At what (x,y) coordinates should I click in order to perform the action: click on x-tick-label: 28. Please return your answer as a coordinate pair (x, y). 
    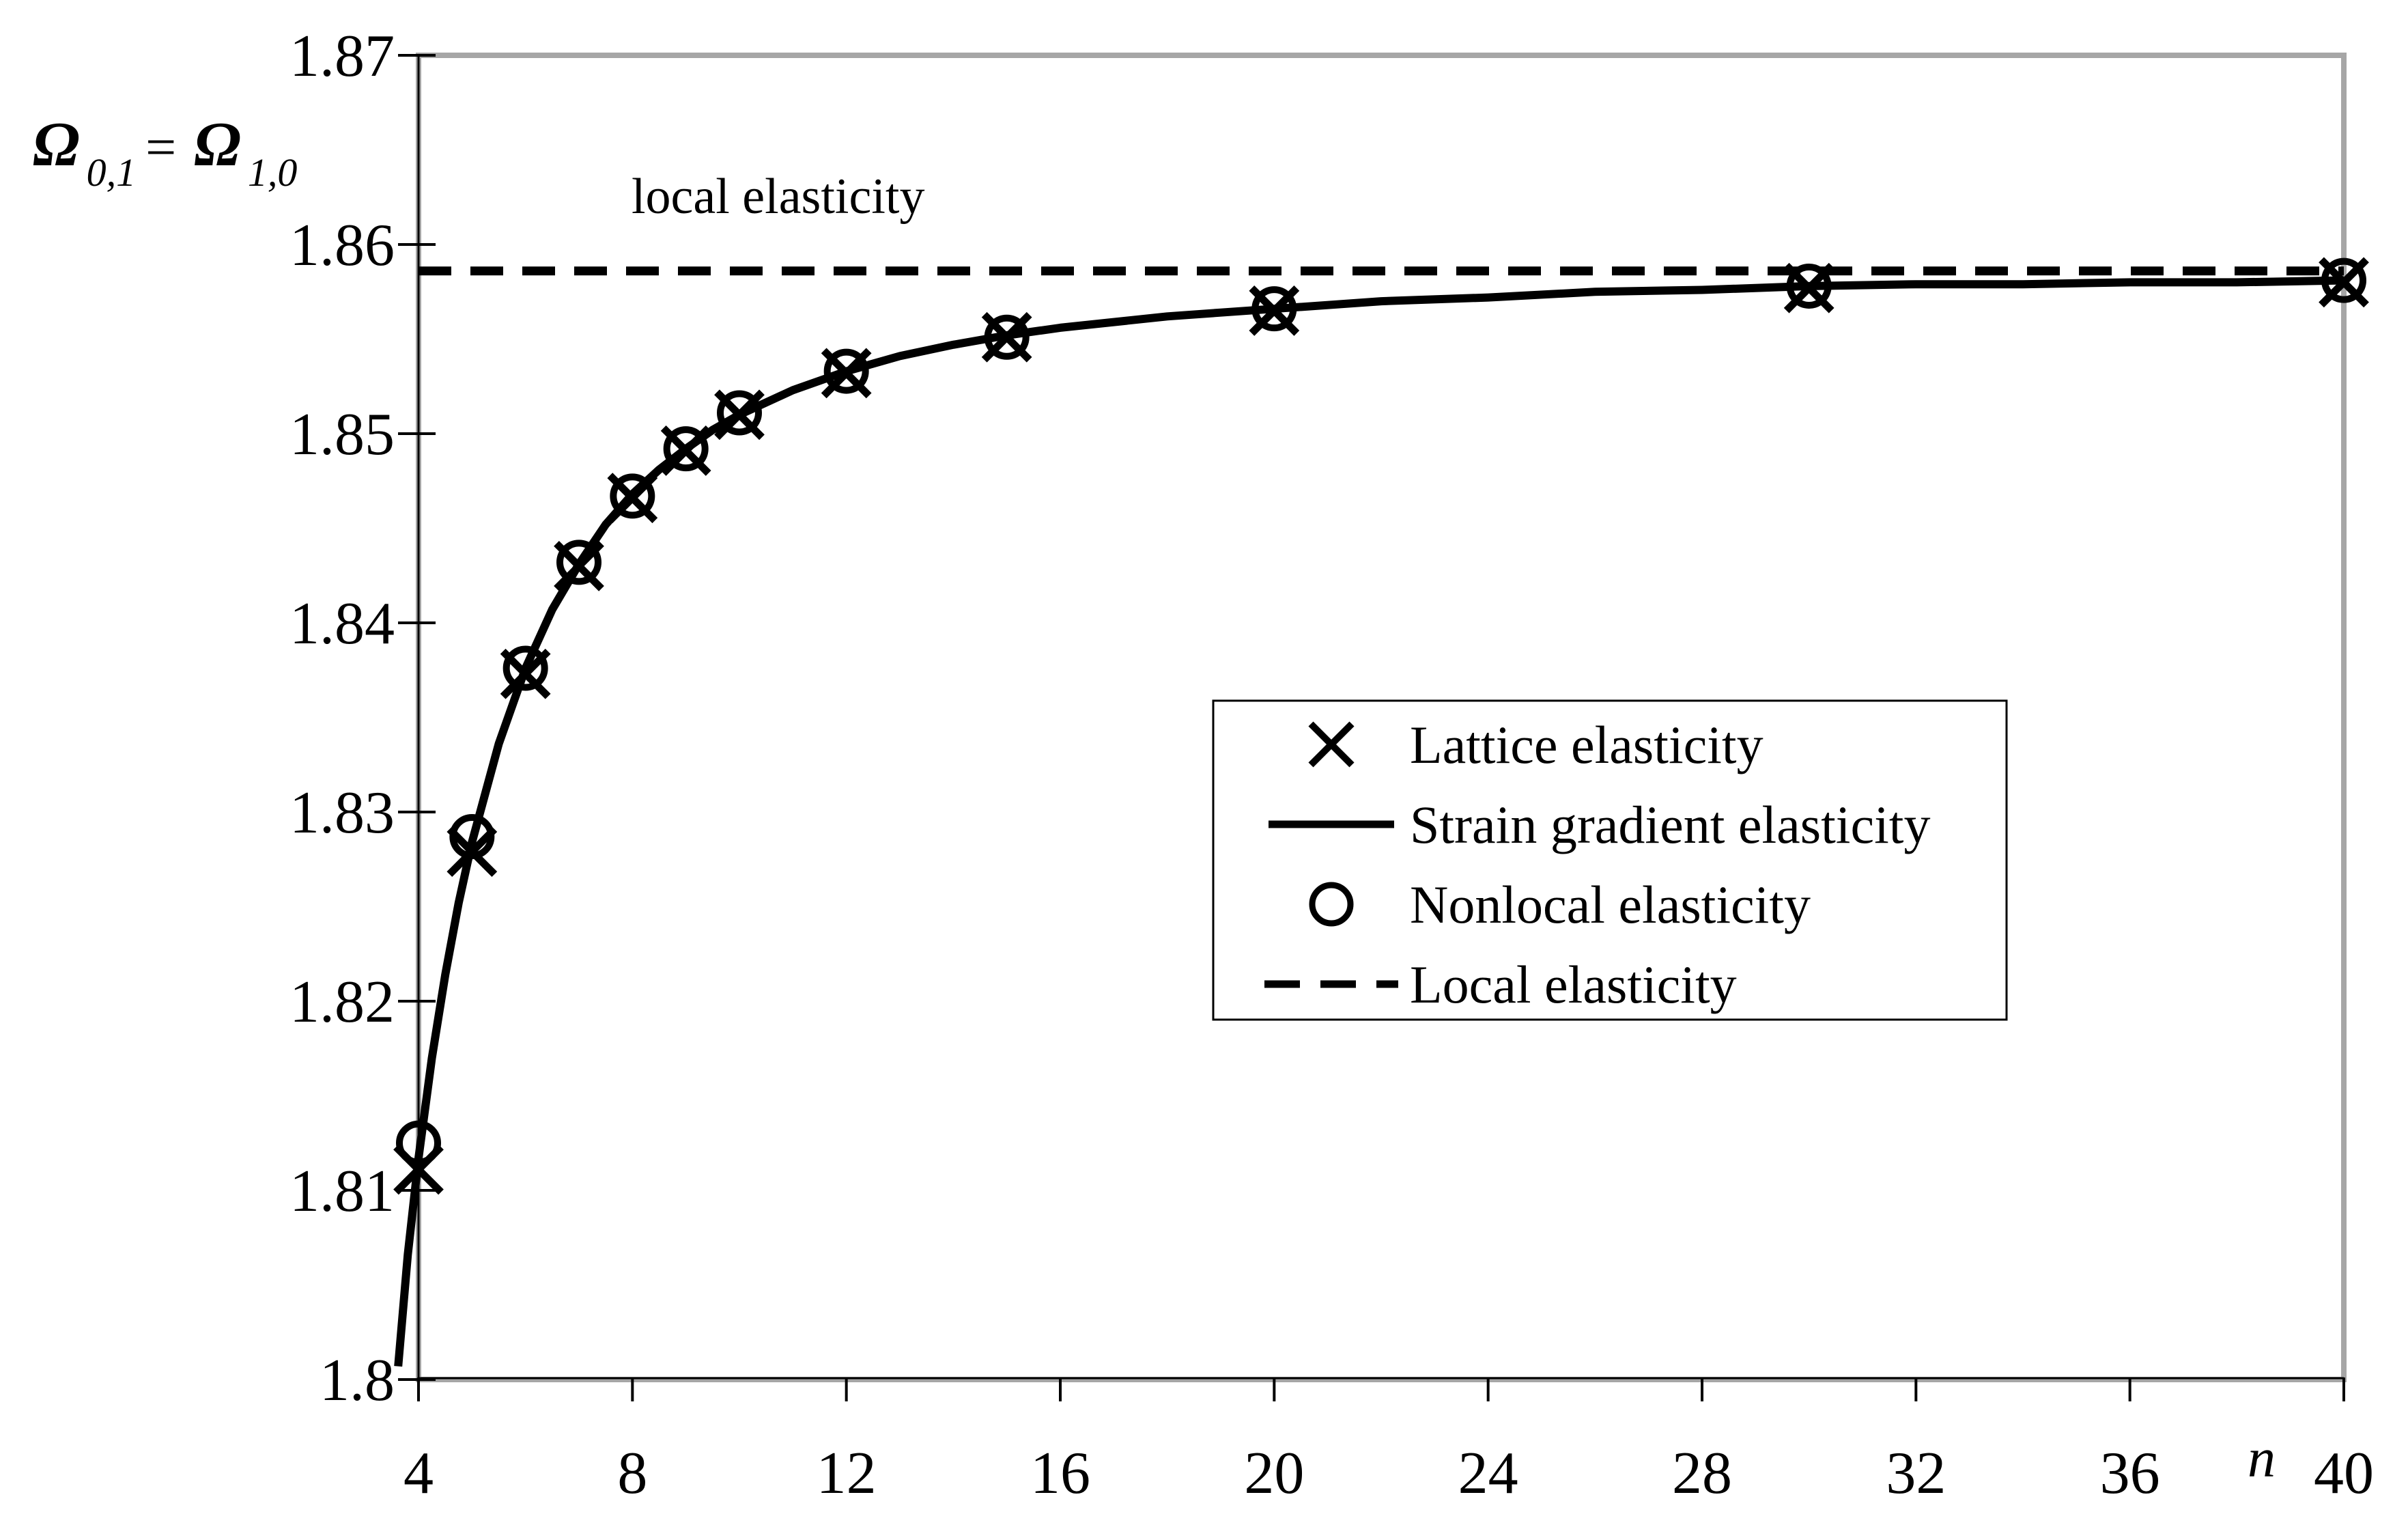
    Looking at the image, I should click on (1702, 1473).